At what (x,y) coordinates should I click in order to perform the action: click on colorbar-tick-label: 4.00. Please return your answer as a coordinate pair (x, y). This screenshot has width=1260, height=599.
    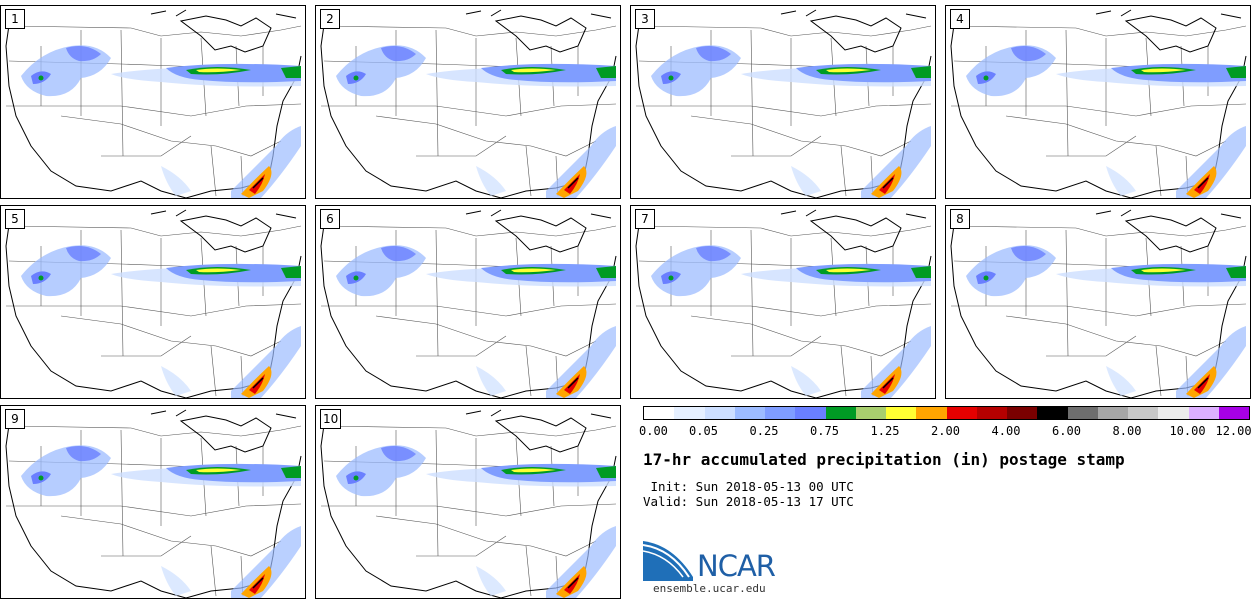
    Looking at the image, I should click on (1006, 431).